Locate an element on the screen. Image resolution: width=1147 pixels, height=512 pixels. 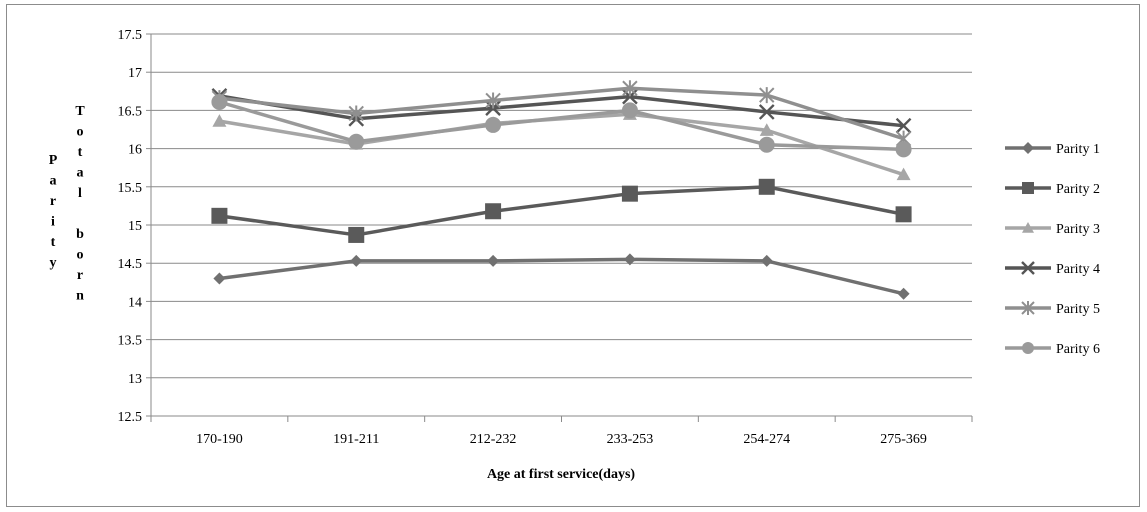
y-label-letter: T is located at coordinates (80, 111).